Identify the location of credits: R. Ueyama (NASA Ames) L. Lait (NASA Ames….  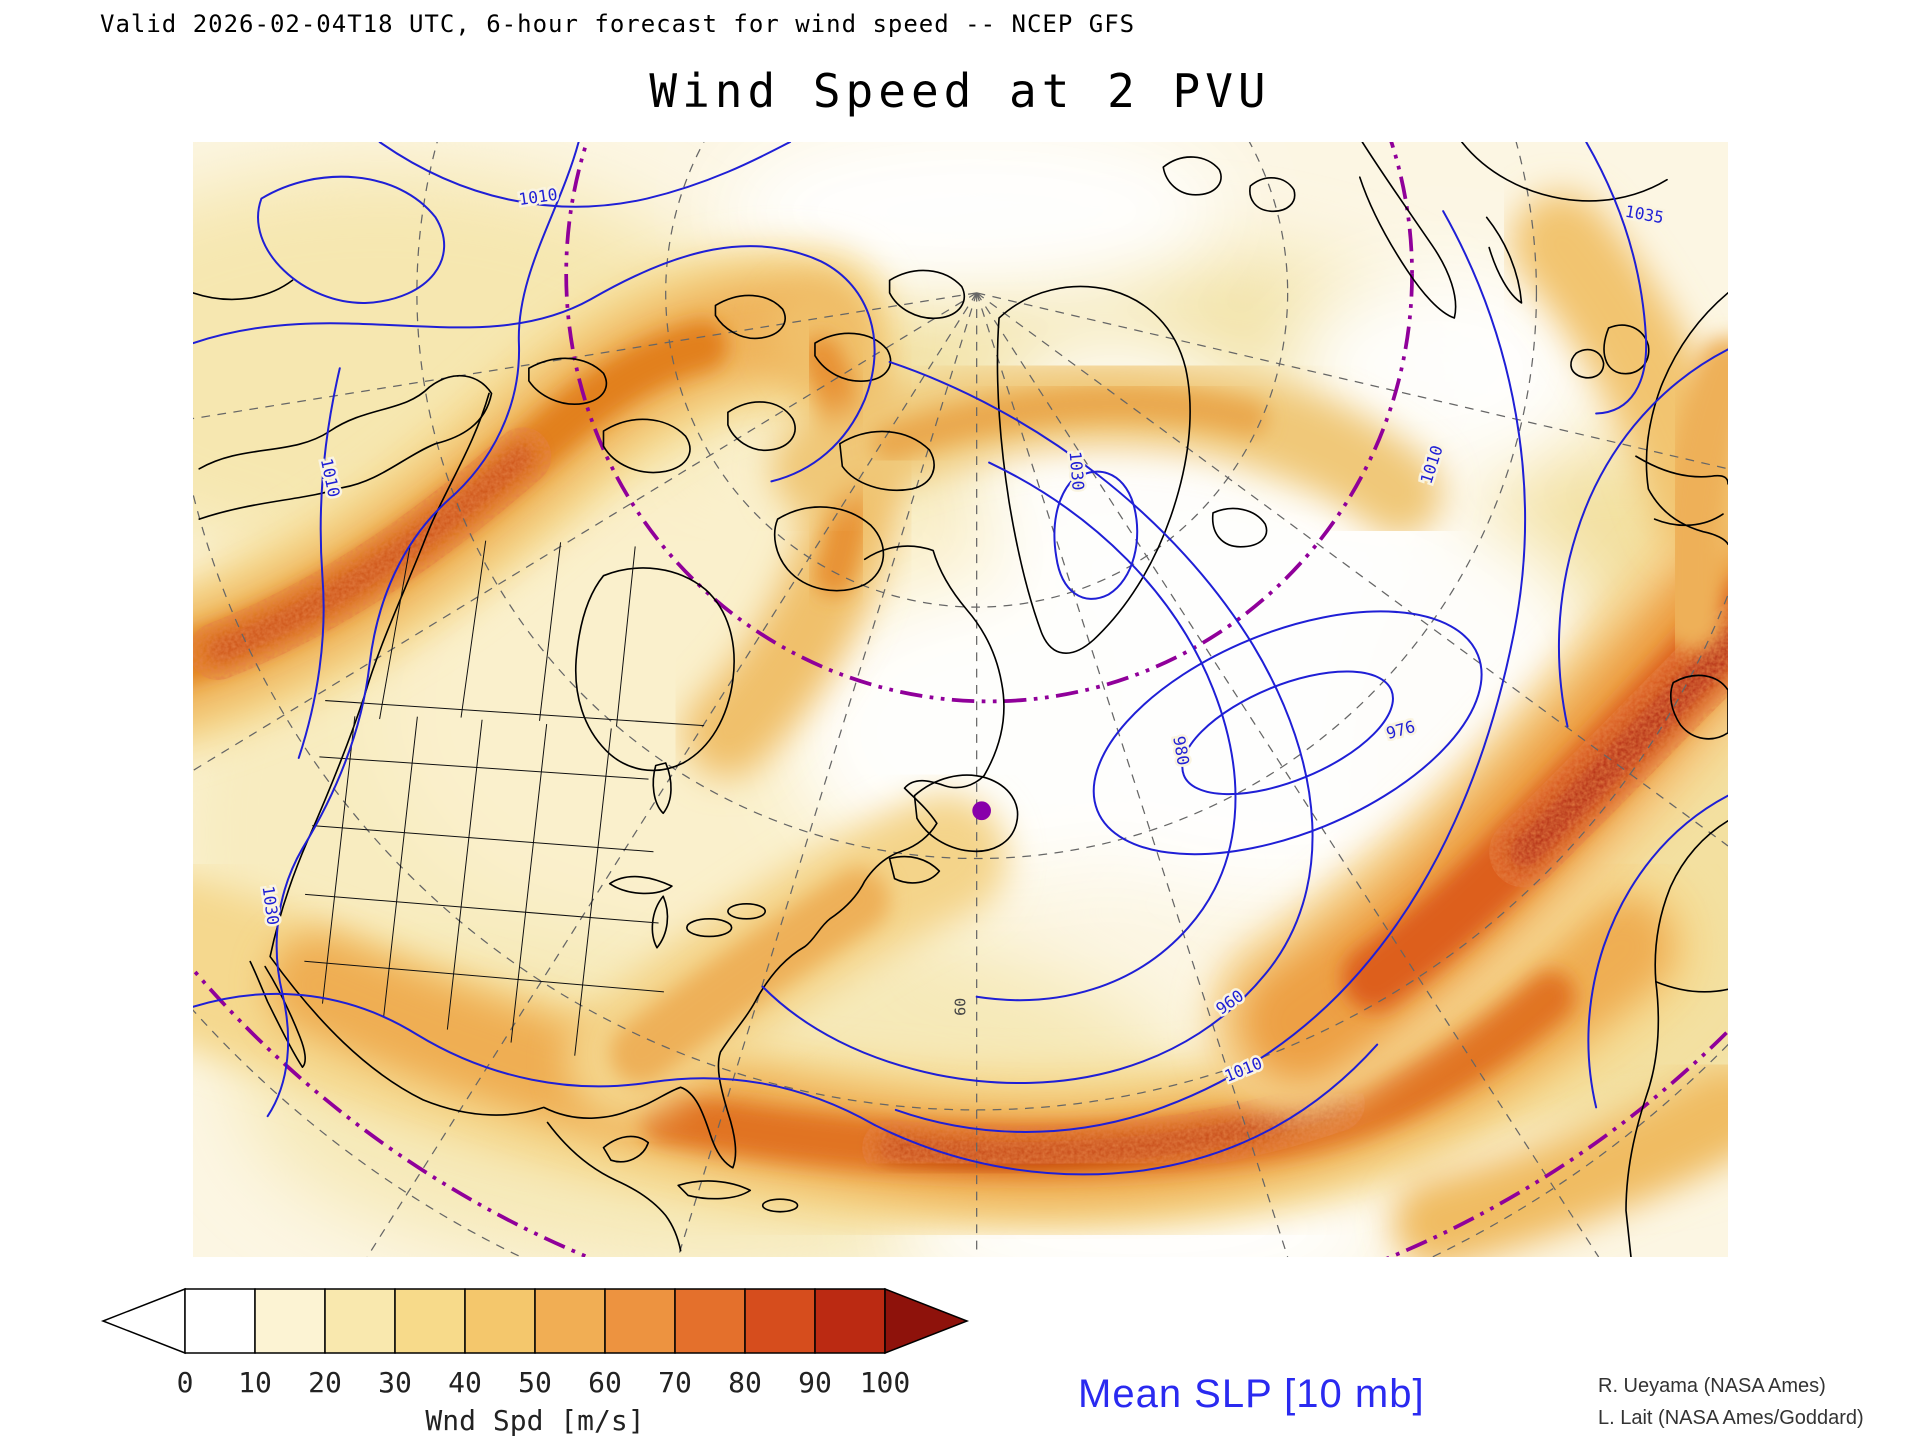
(1731, 1402).